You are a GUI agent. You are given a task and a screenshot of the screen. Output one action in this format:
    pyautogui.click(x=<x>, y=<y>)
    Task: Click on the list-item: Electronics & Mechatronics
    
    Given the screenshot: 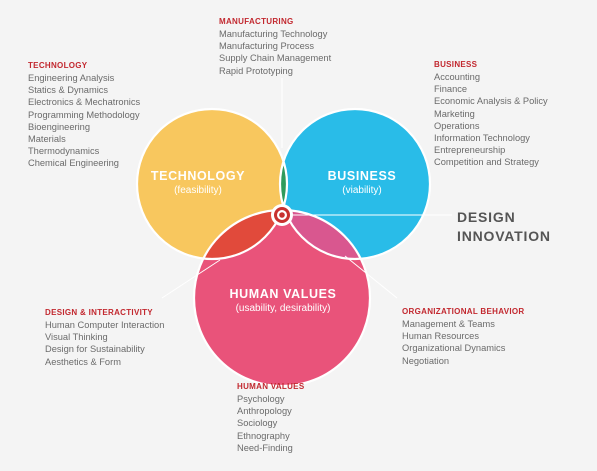 What is the action you would take?
    pyautogui.click(x=84, y=102)
    